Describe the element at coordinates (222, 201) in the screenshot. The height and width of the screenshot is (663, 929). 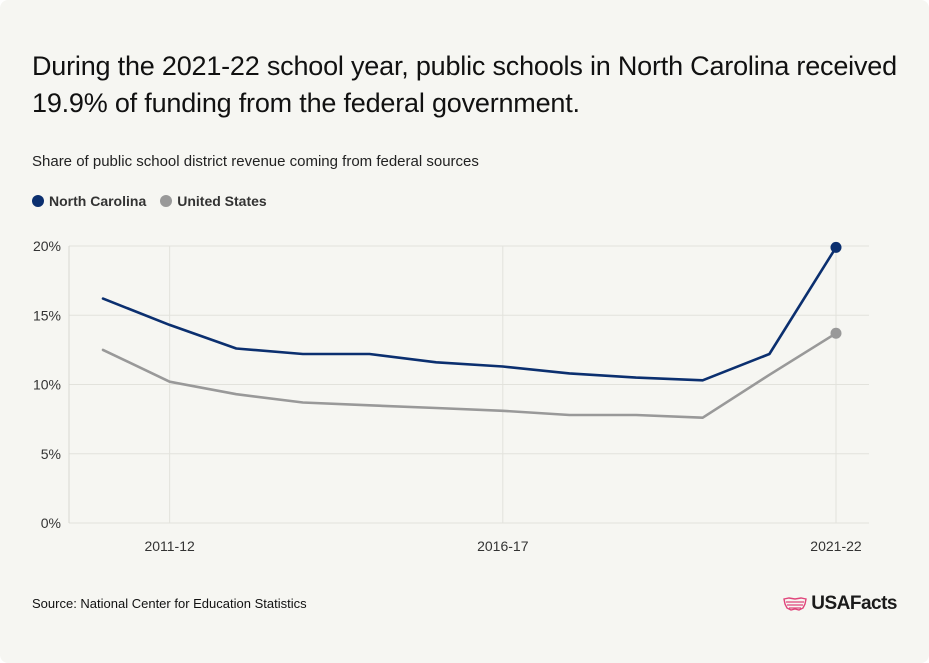
I see `legend-label-united-states: United States` at that location.